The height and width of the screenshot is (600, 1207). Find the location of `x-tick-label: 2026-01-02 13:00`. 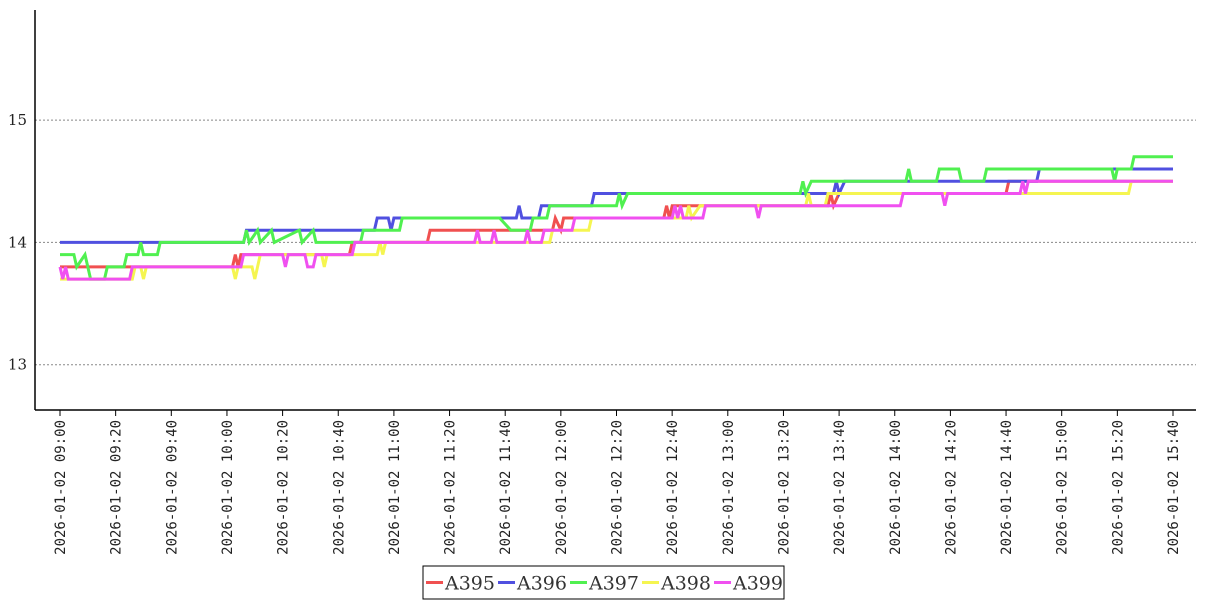

x-tick-label: 2026-01-02 13:00 is located at coordinates (729, 487).